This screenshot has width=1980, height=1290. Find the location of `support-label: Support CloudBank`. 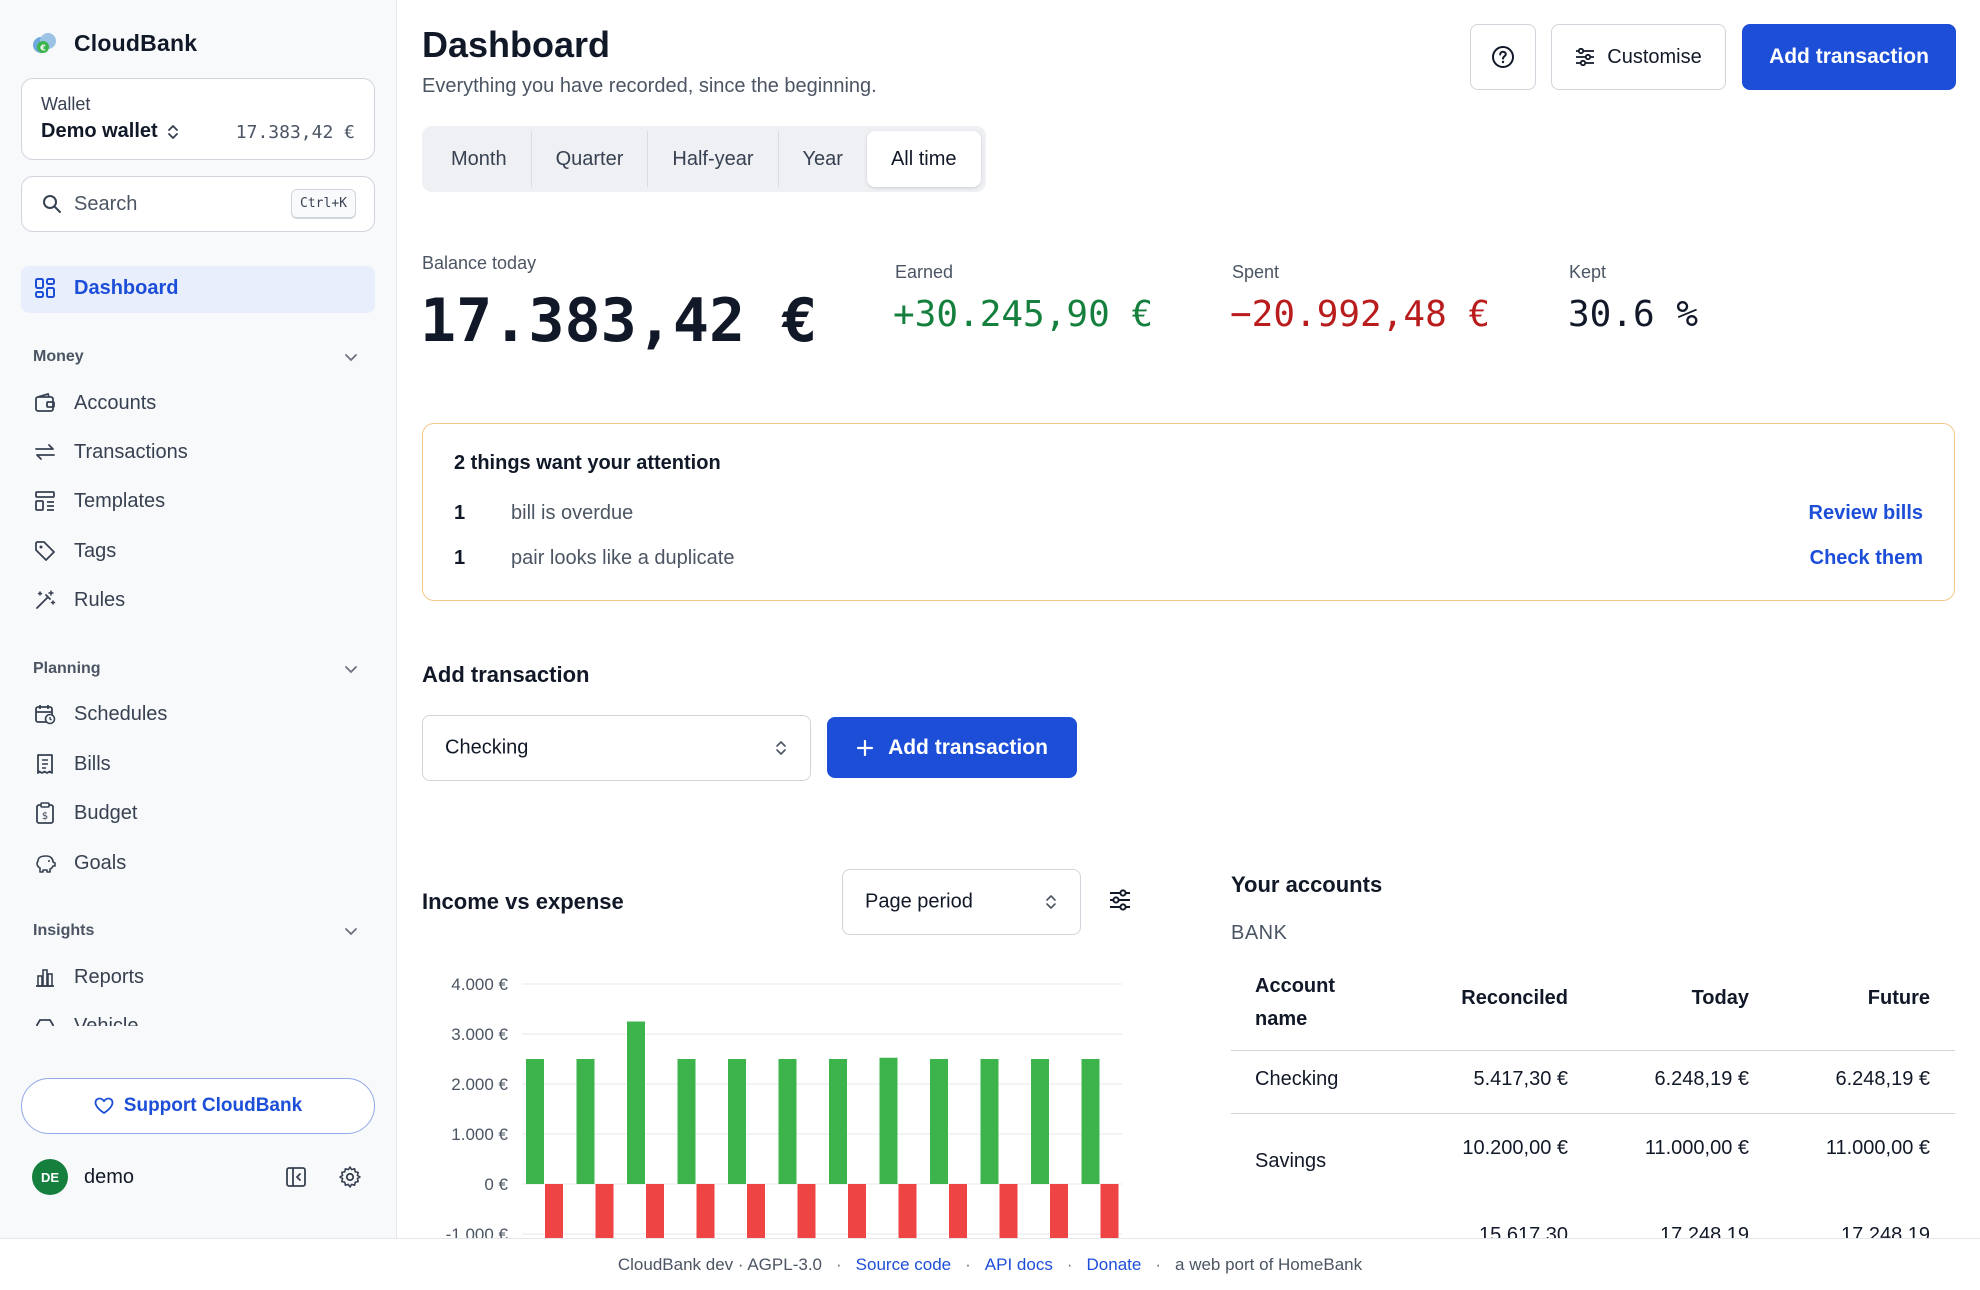

support-label: Support CloudBank is located at coordinates (213, 1105).